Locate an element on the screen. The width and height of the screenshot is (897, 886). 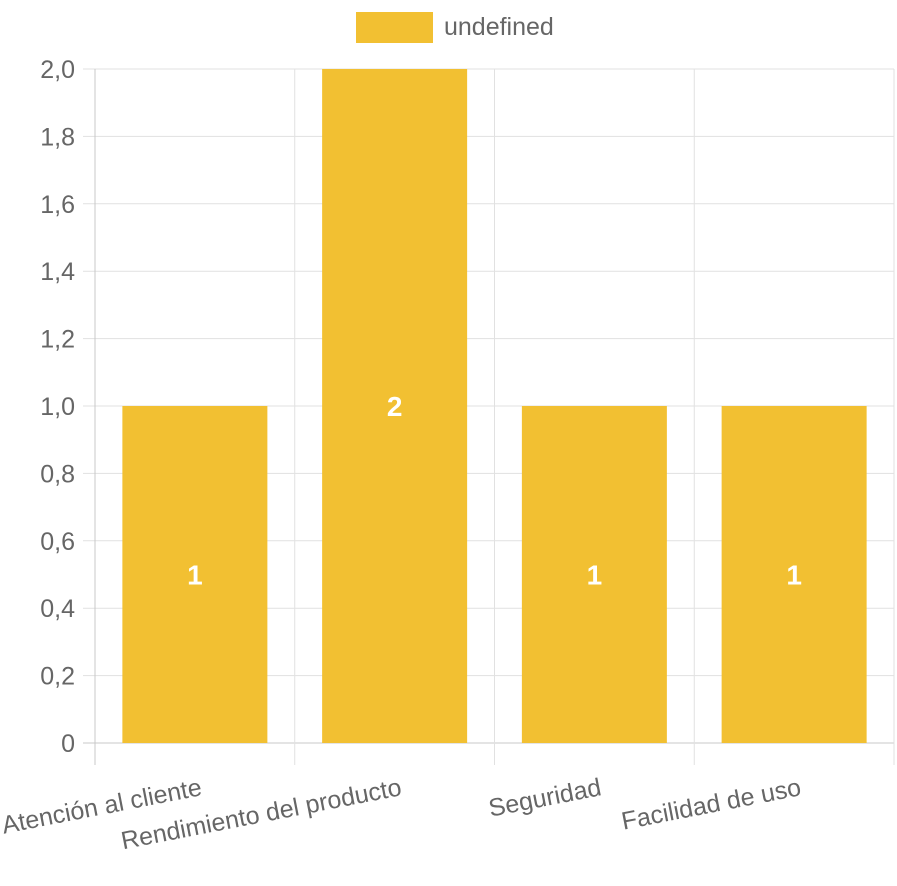
y-tick-label: 1,0 is located at coordinates (57, 407).